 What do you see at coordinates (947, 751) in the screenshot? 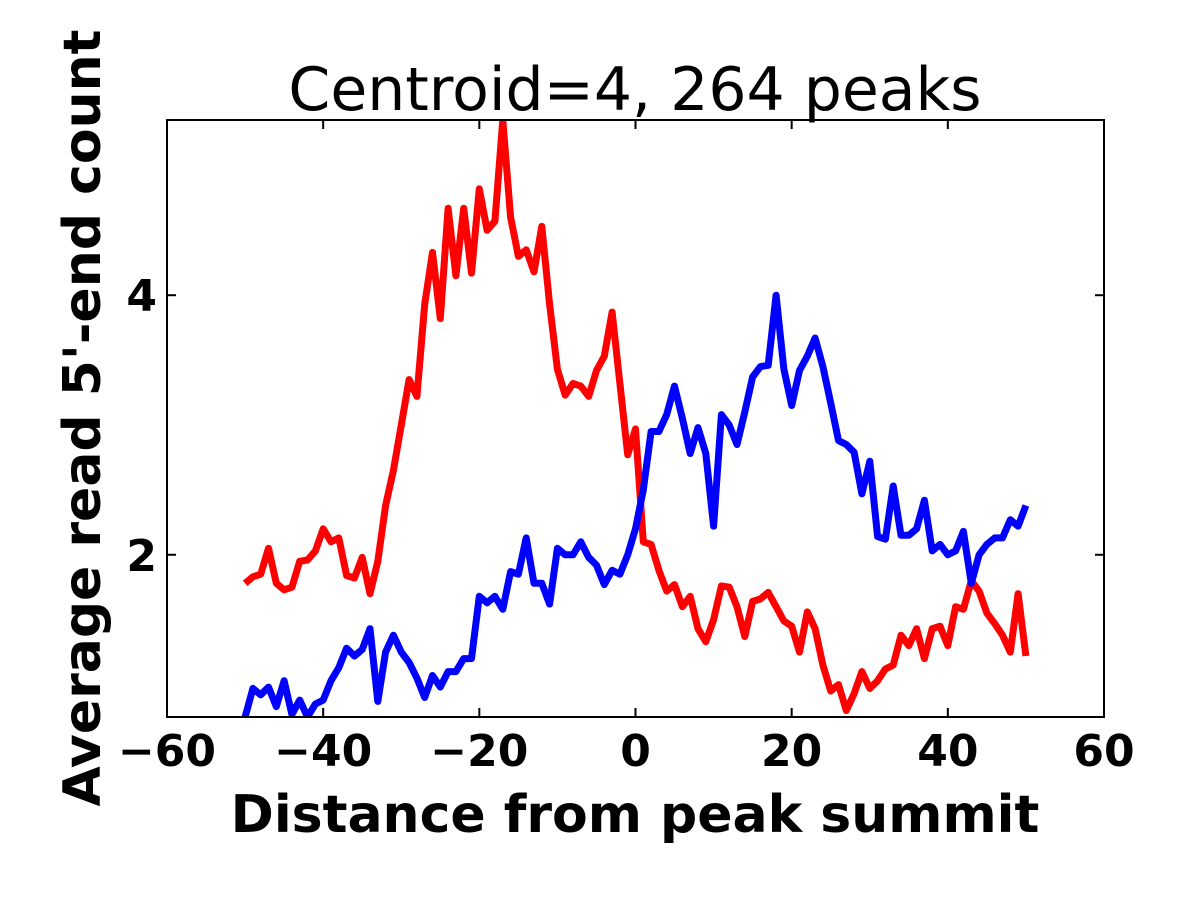
I see `x-tick-label: 40` at bounding box center [947, 751].